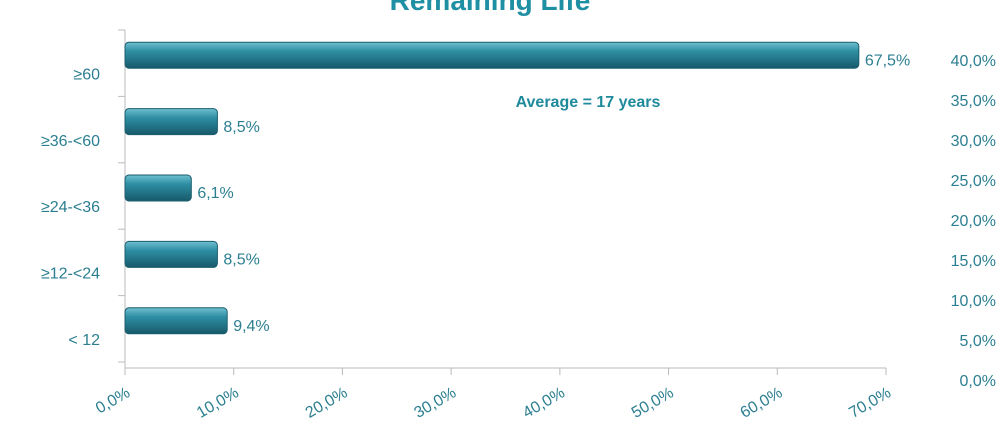 This screenshot has width=998, height=433. I want to click on y2-tick-label: 15,0%, so click(973, 261).